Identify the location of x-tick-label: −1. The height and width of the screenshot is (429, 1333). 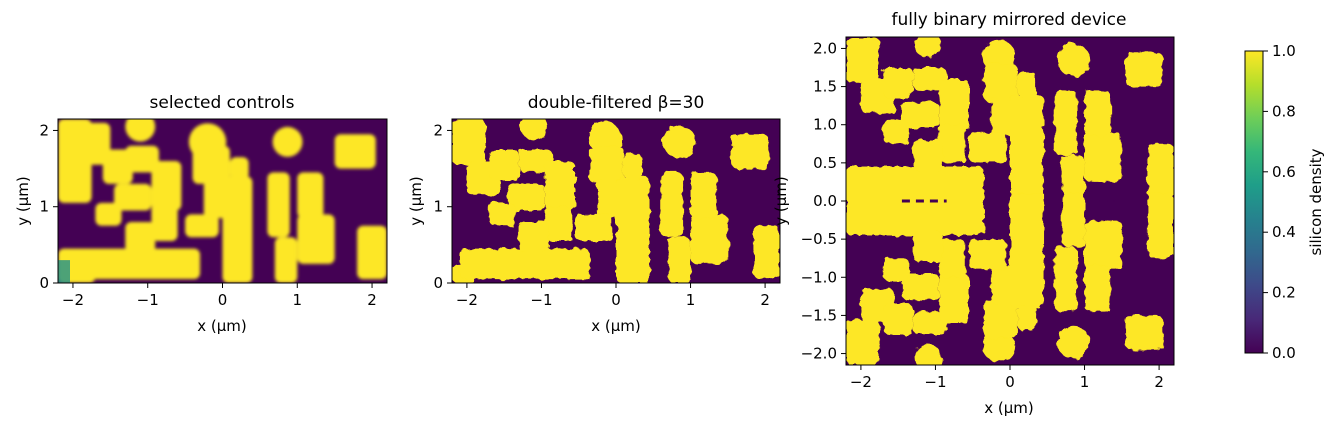
(935, 382).